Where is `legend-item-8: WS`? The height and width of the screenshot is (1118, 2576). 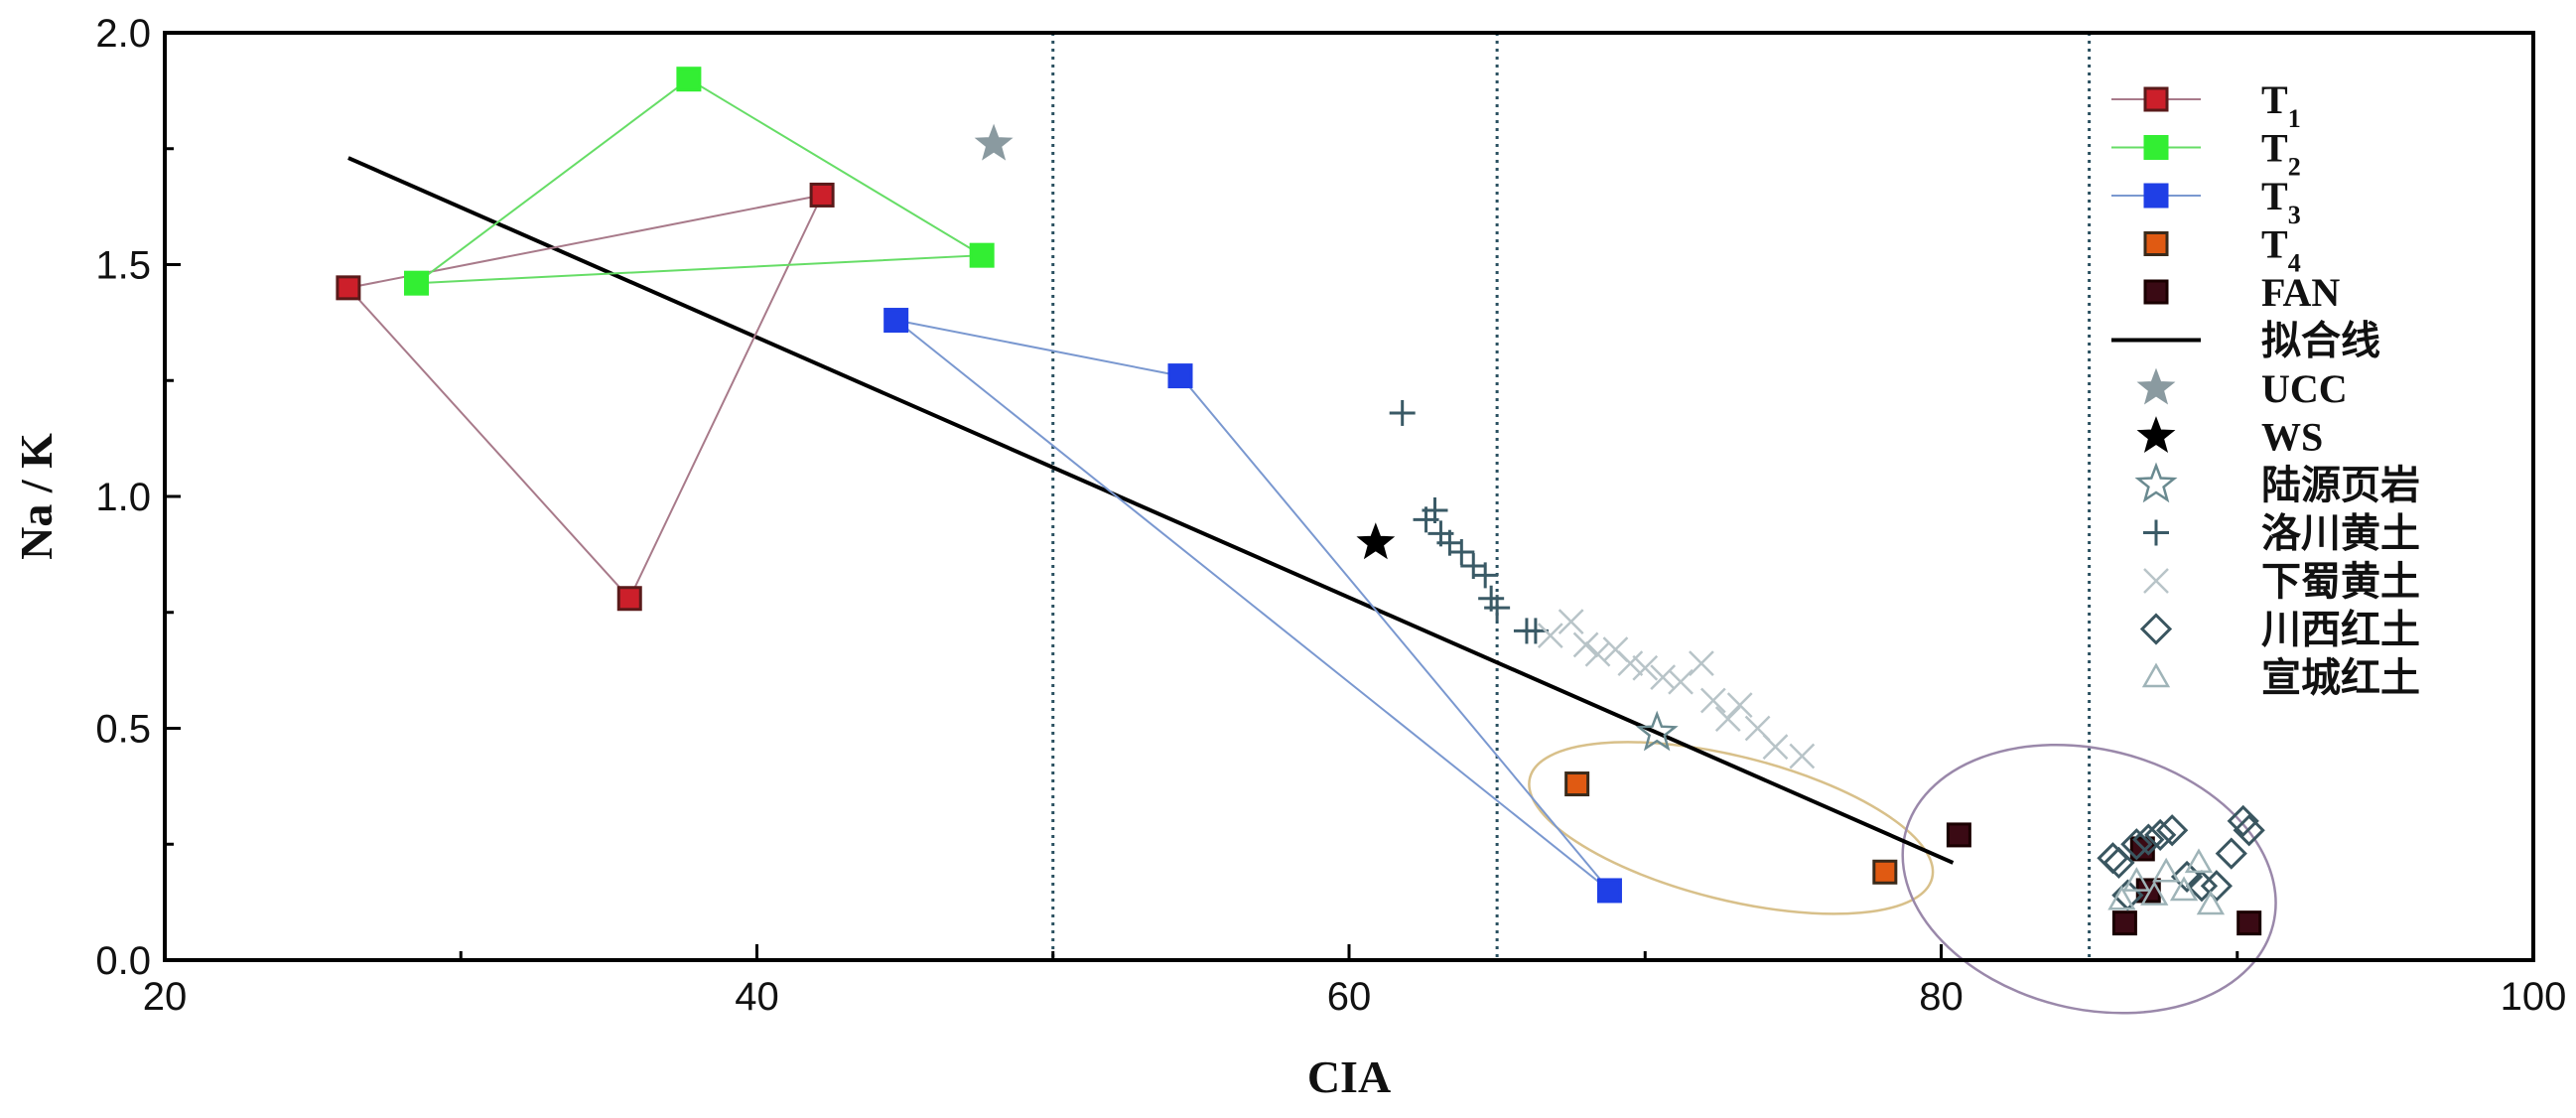 legend-item-8: WS is located at coordinates (2229, 438).